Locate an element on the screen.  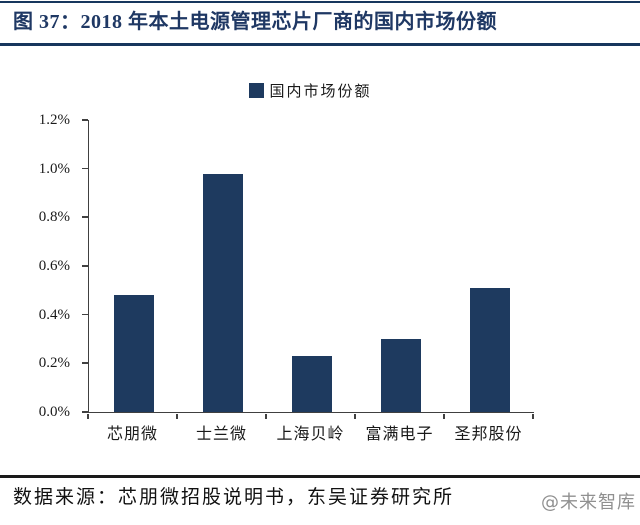
chart-legend: 国内市场份额 is located at coordinates (310, 90).